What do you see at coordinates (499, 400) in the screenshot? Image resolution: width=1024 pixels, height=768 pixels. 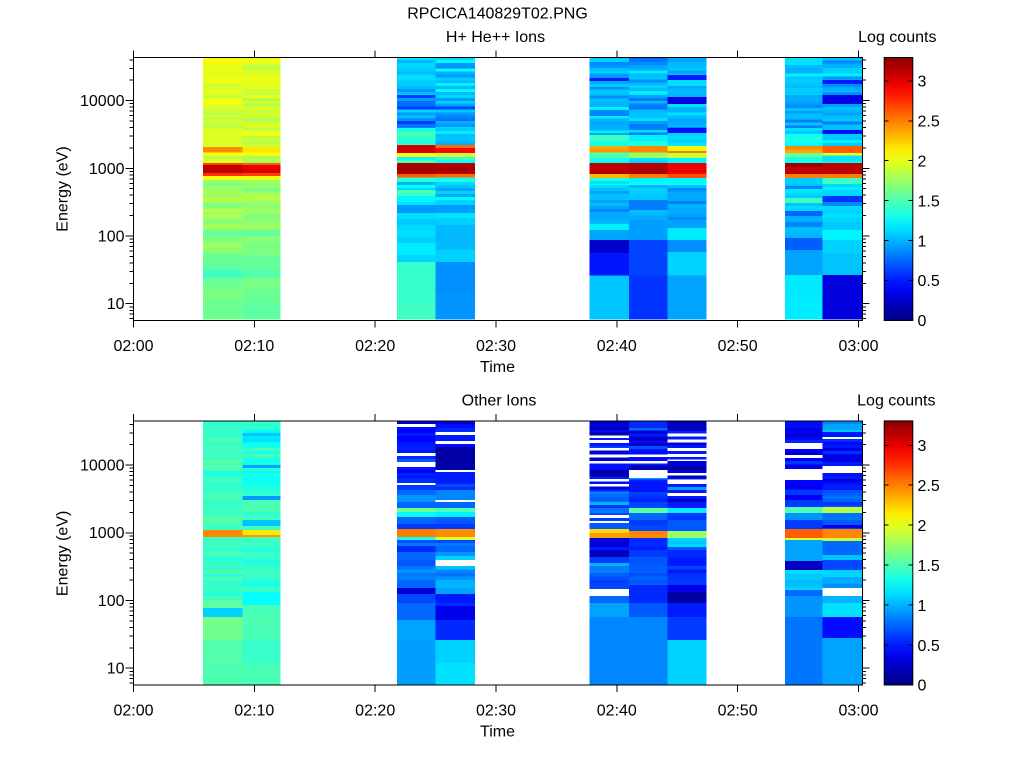 I see `svg-text: Other Ions` at bounding box center [499, 400].